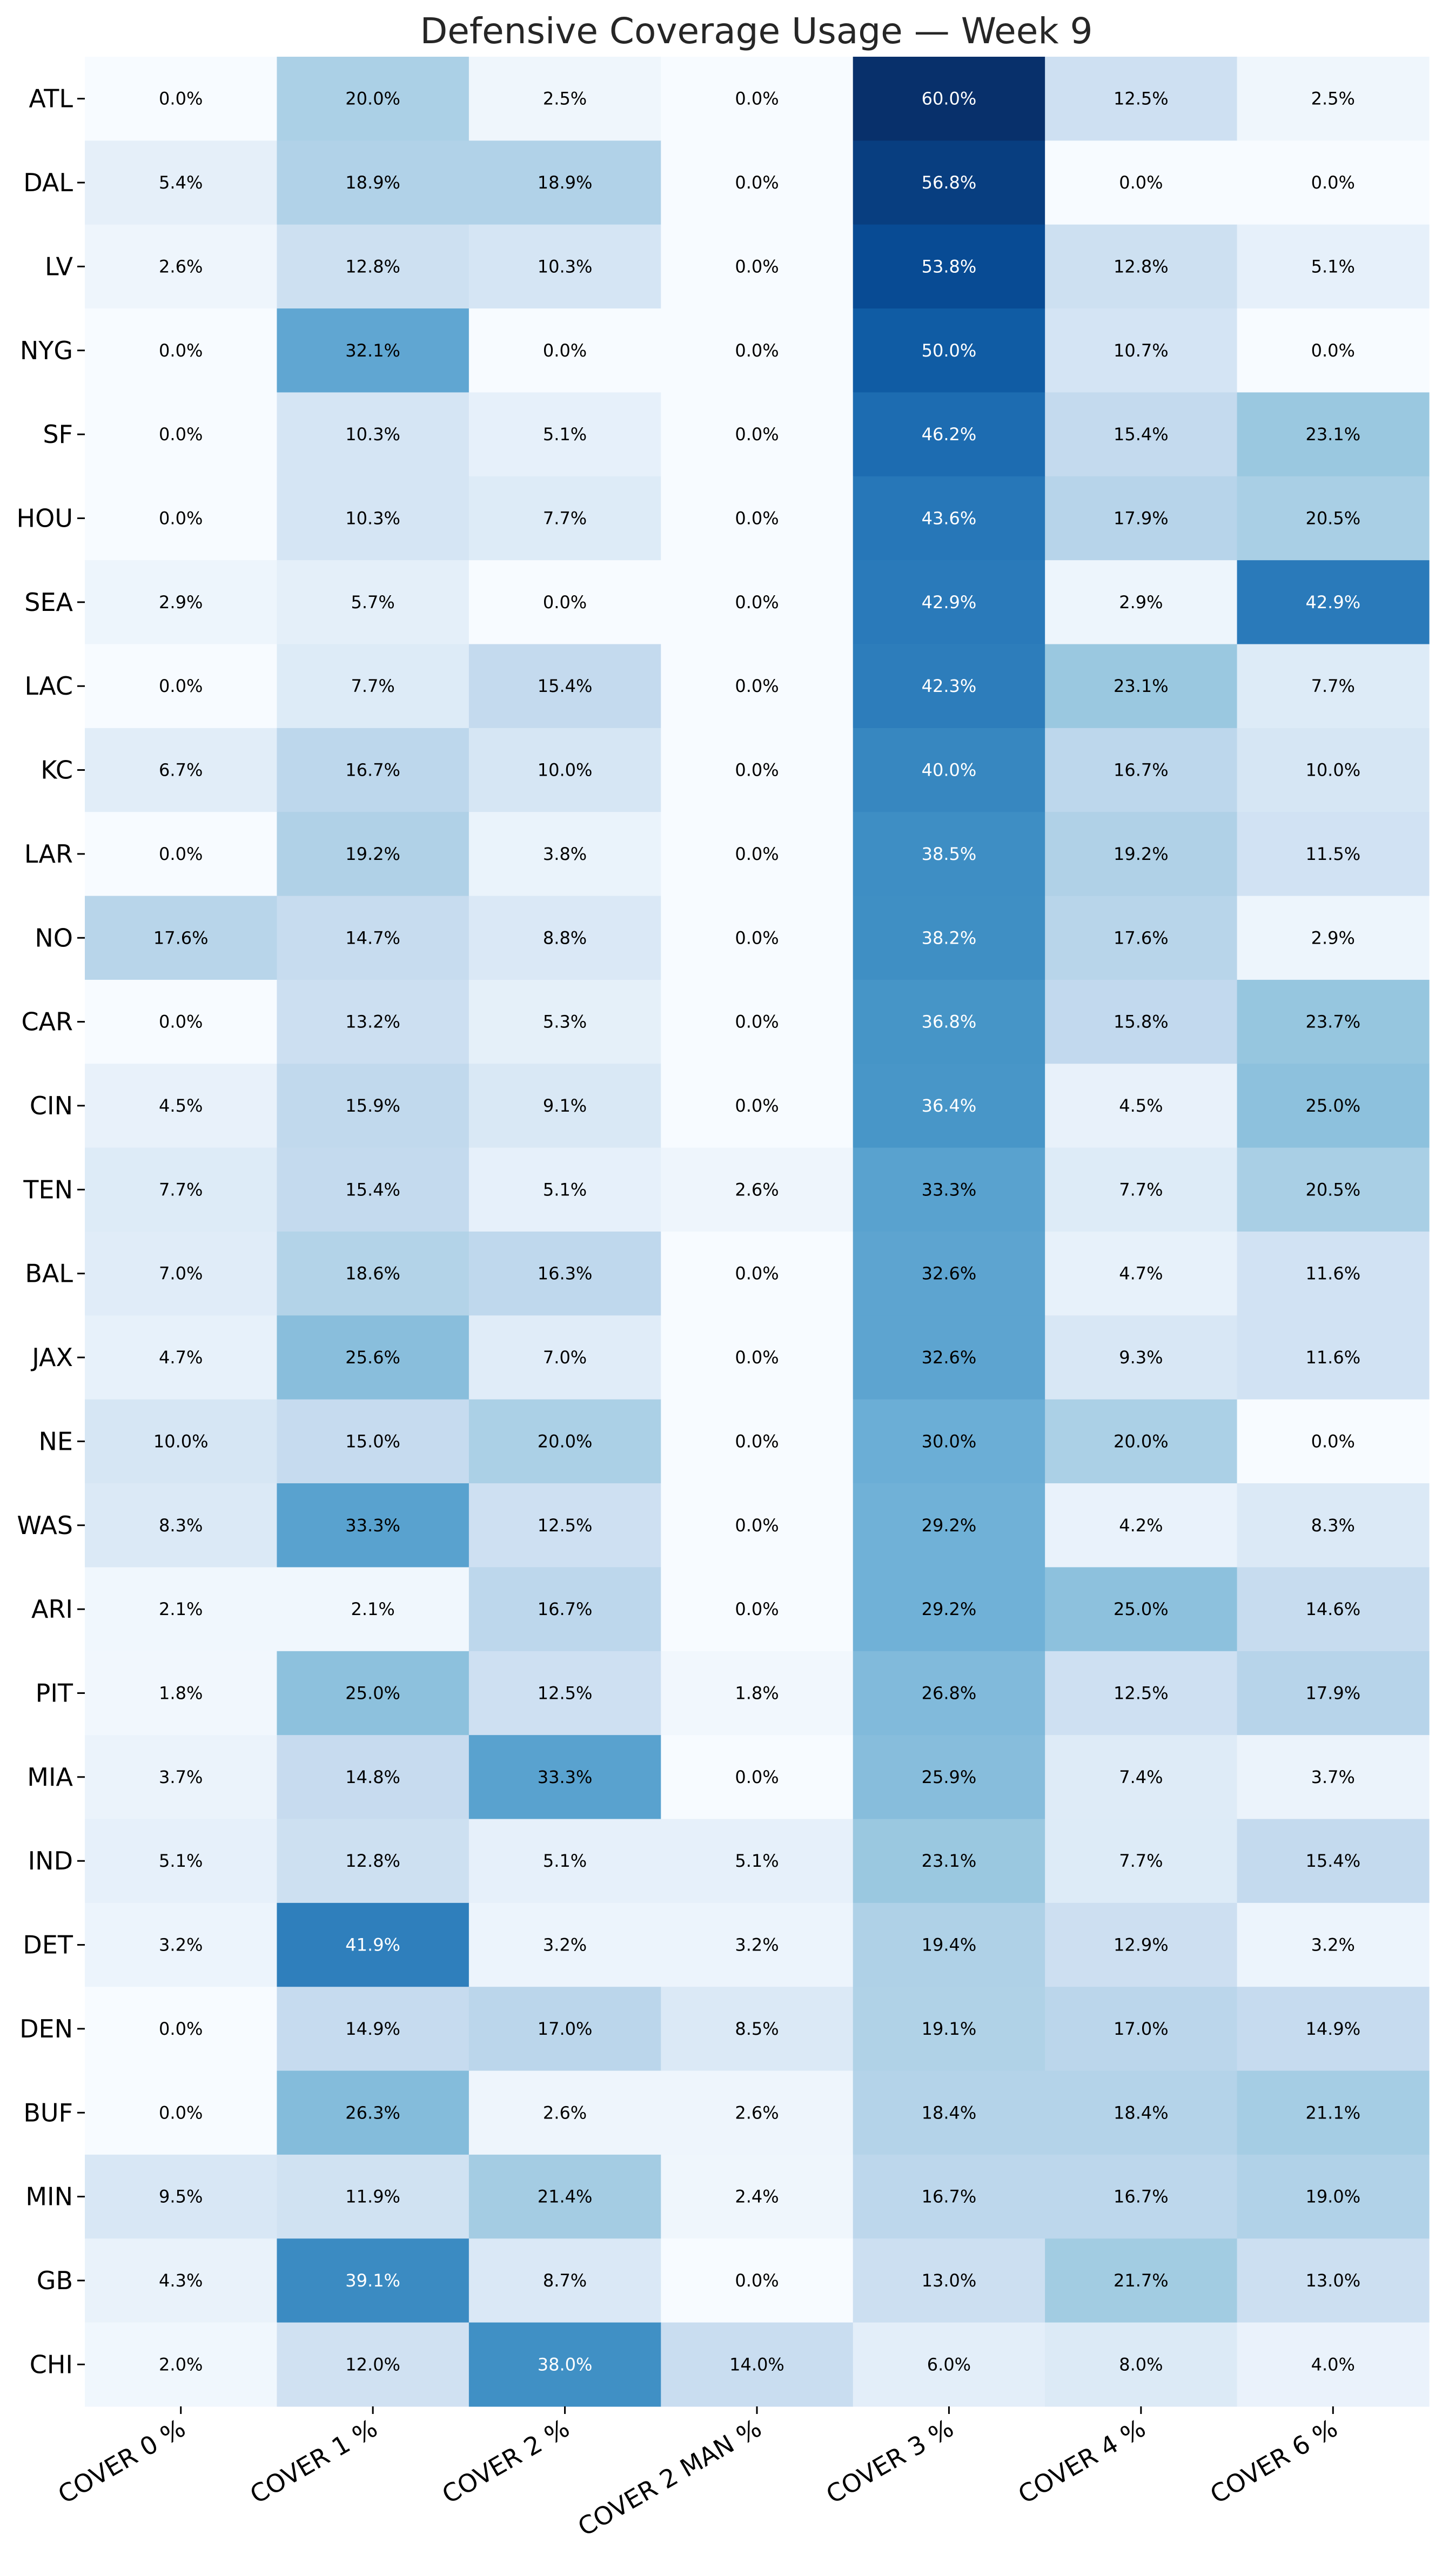  What do you see at coordinates (48, 1189) in the screenshot?
I see `row-label: TEN` at bounding box center [48, 1189].